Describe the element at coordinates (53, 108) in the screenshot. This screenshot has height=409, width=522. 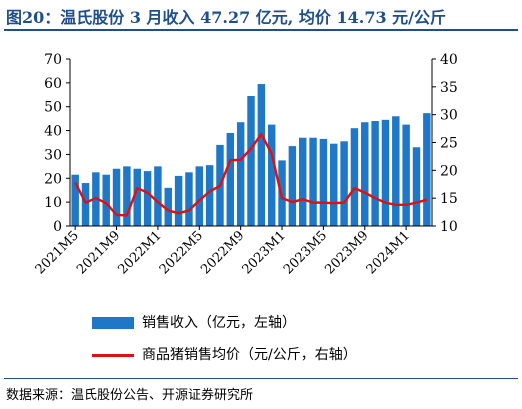
I see `y-left-tick-label-50: 50` at that location.